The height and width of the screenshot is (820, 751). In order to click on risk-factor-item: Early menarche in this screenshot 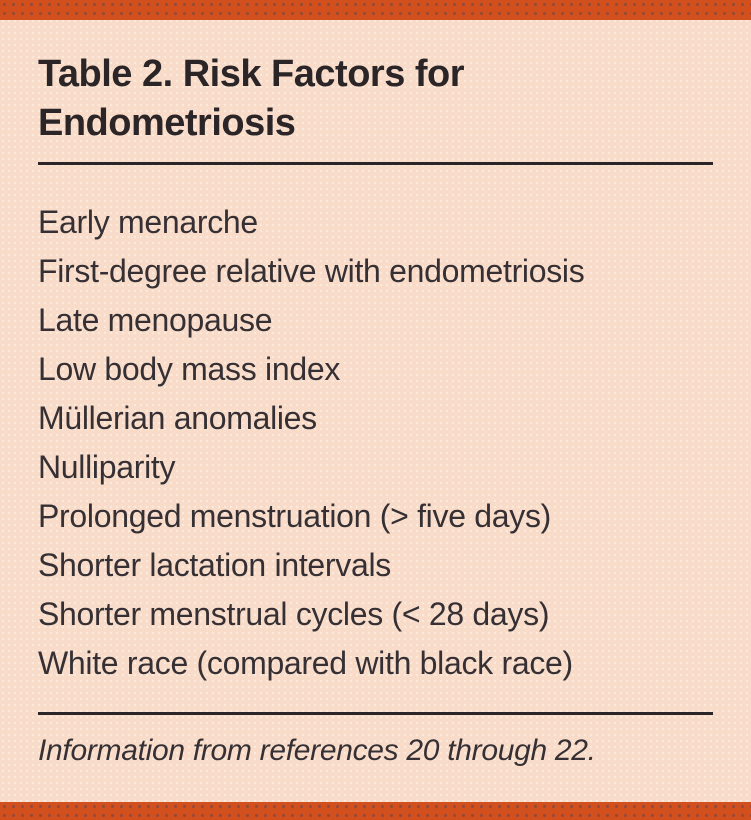, I will do `click(148, 222)`.